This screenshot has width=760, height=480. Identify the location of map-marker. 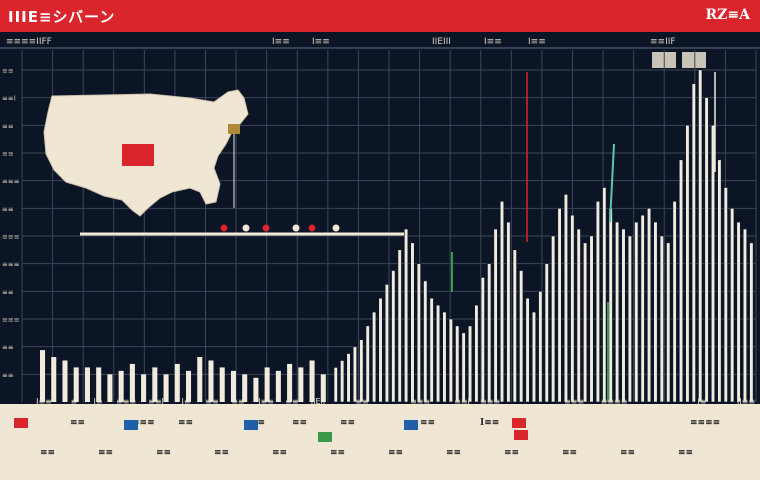
(234, 129).